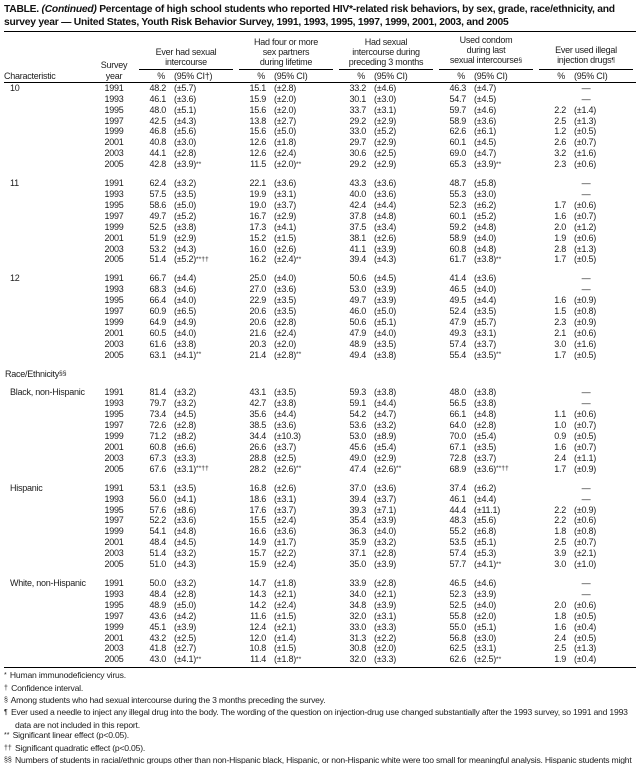  I want to click on percent-value: 57.7, so click(458, 564).